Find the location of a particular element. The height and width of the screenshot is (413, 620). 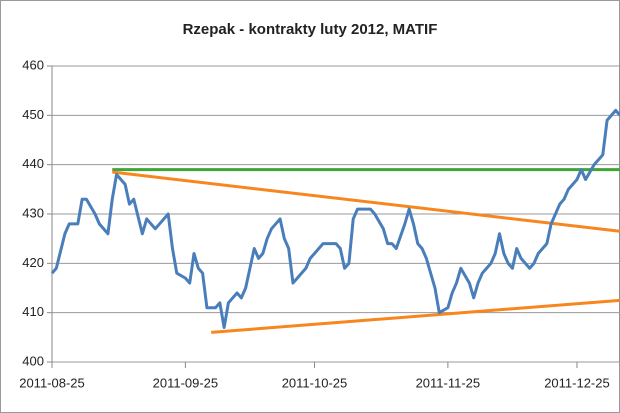

y-tick-label: 430 is located at coordinates (33, 212).